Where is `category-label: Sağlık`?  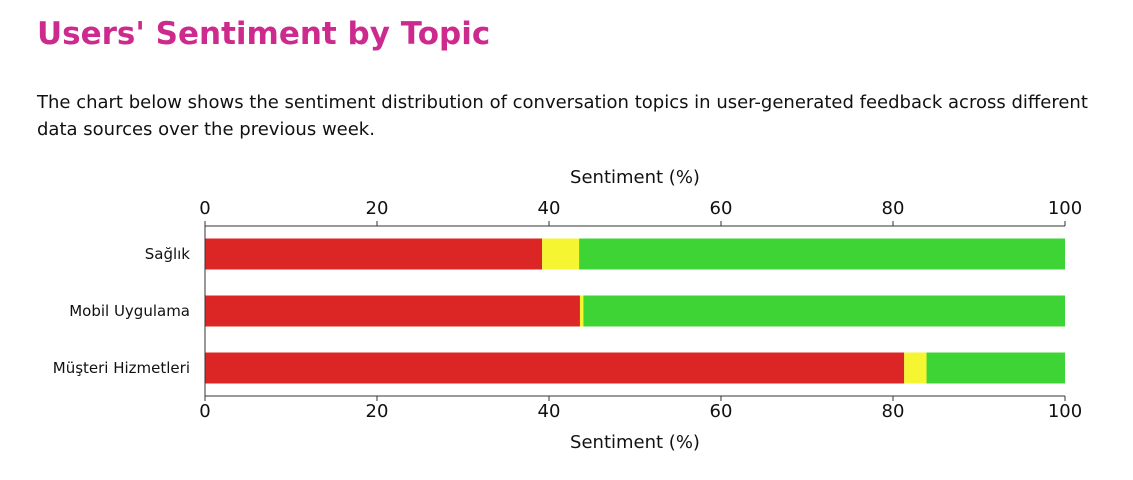
category-label: Sağlık is located at coordinates (168, 254).